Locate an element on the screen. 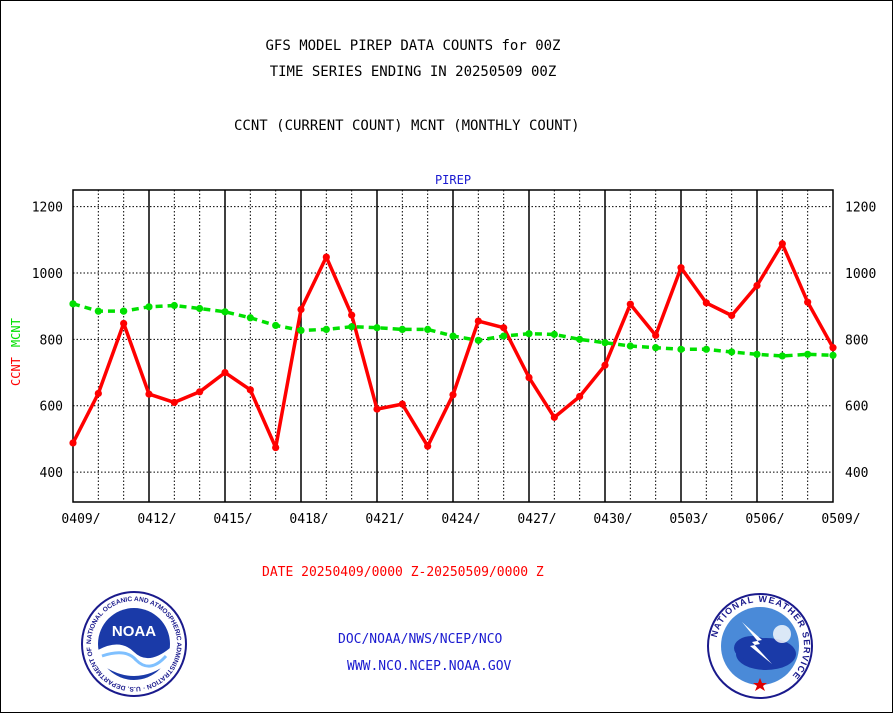 The width and height of the screenshot is (896, 716). y-tick-label-right: 600 is located at coordinates (856, 407).